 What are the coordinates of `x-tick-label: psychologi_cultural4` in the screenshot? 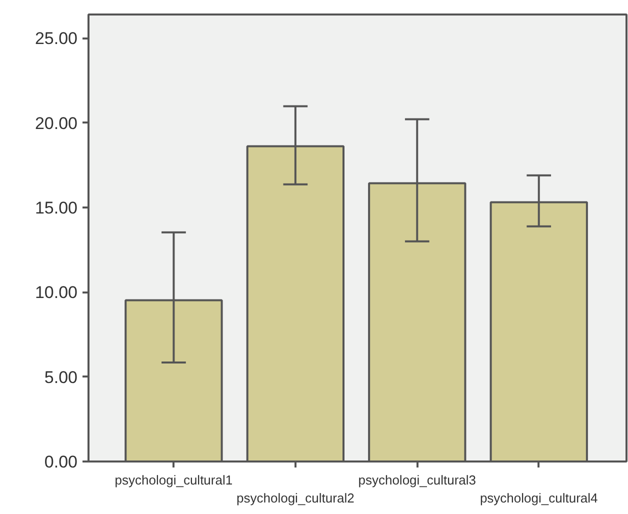 It's located at (539, 498).